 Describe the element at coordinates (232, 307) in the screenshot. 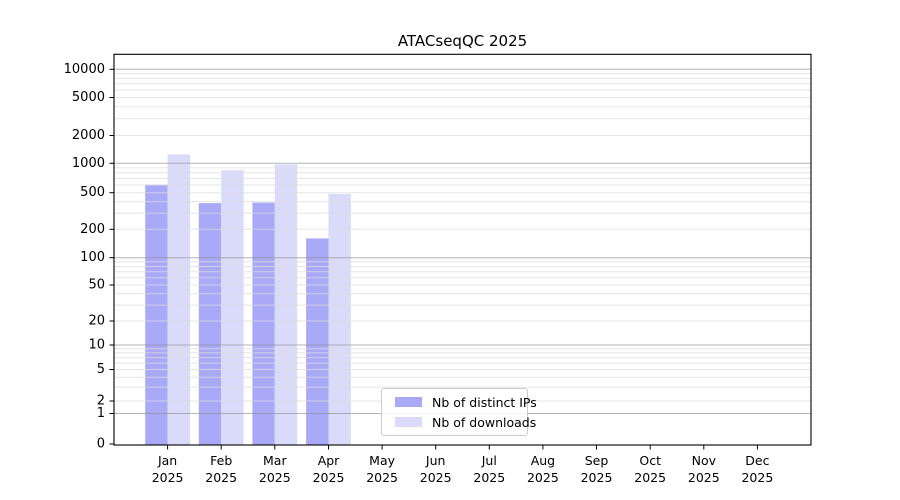

I see `bar-feb-downloads` at that location.